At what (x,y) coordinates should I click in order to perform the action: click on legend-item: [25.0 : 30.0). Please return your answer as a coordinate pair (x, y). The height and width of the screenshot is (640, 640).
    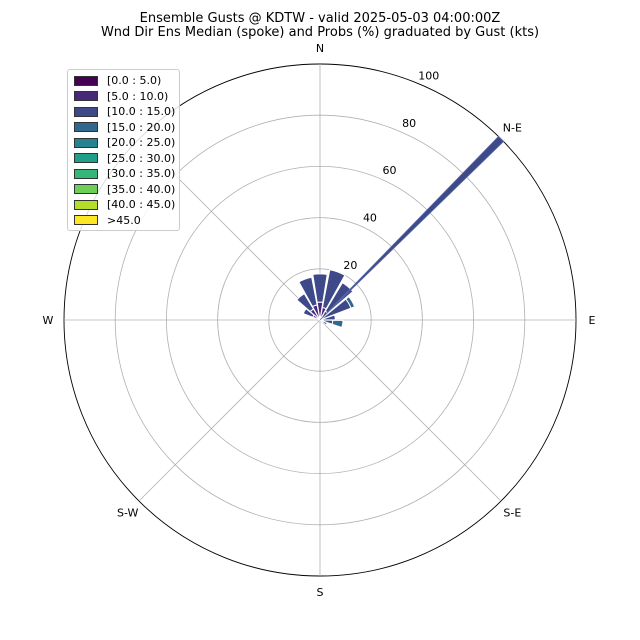
    Looking at the image, I should click on (123, 159).